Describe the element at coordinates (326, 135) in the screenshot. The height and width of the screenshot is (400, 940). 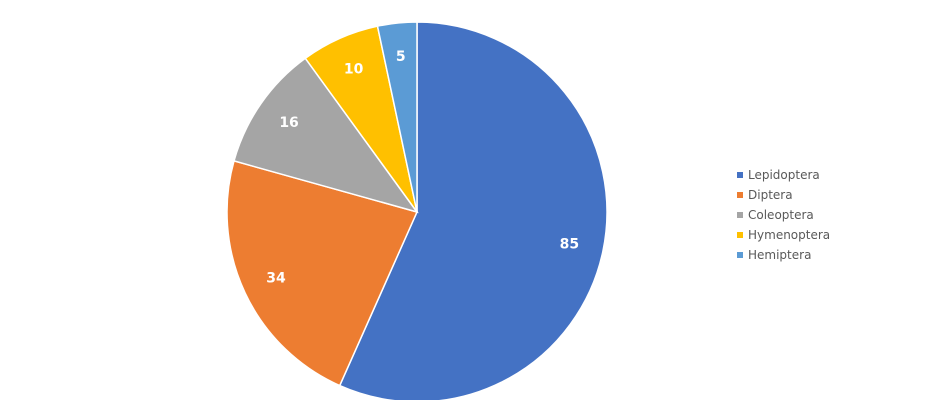
I see `pie-slice-coleoptera` at that location.